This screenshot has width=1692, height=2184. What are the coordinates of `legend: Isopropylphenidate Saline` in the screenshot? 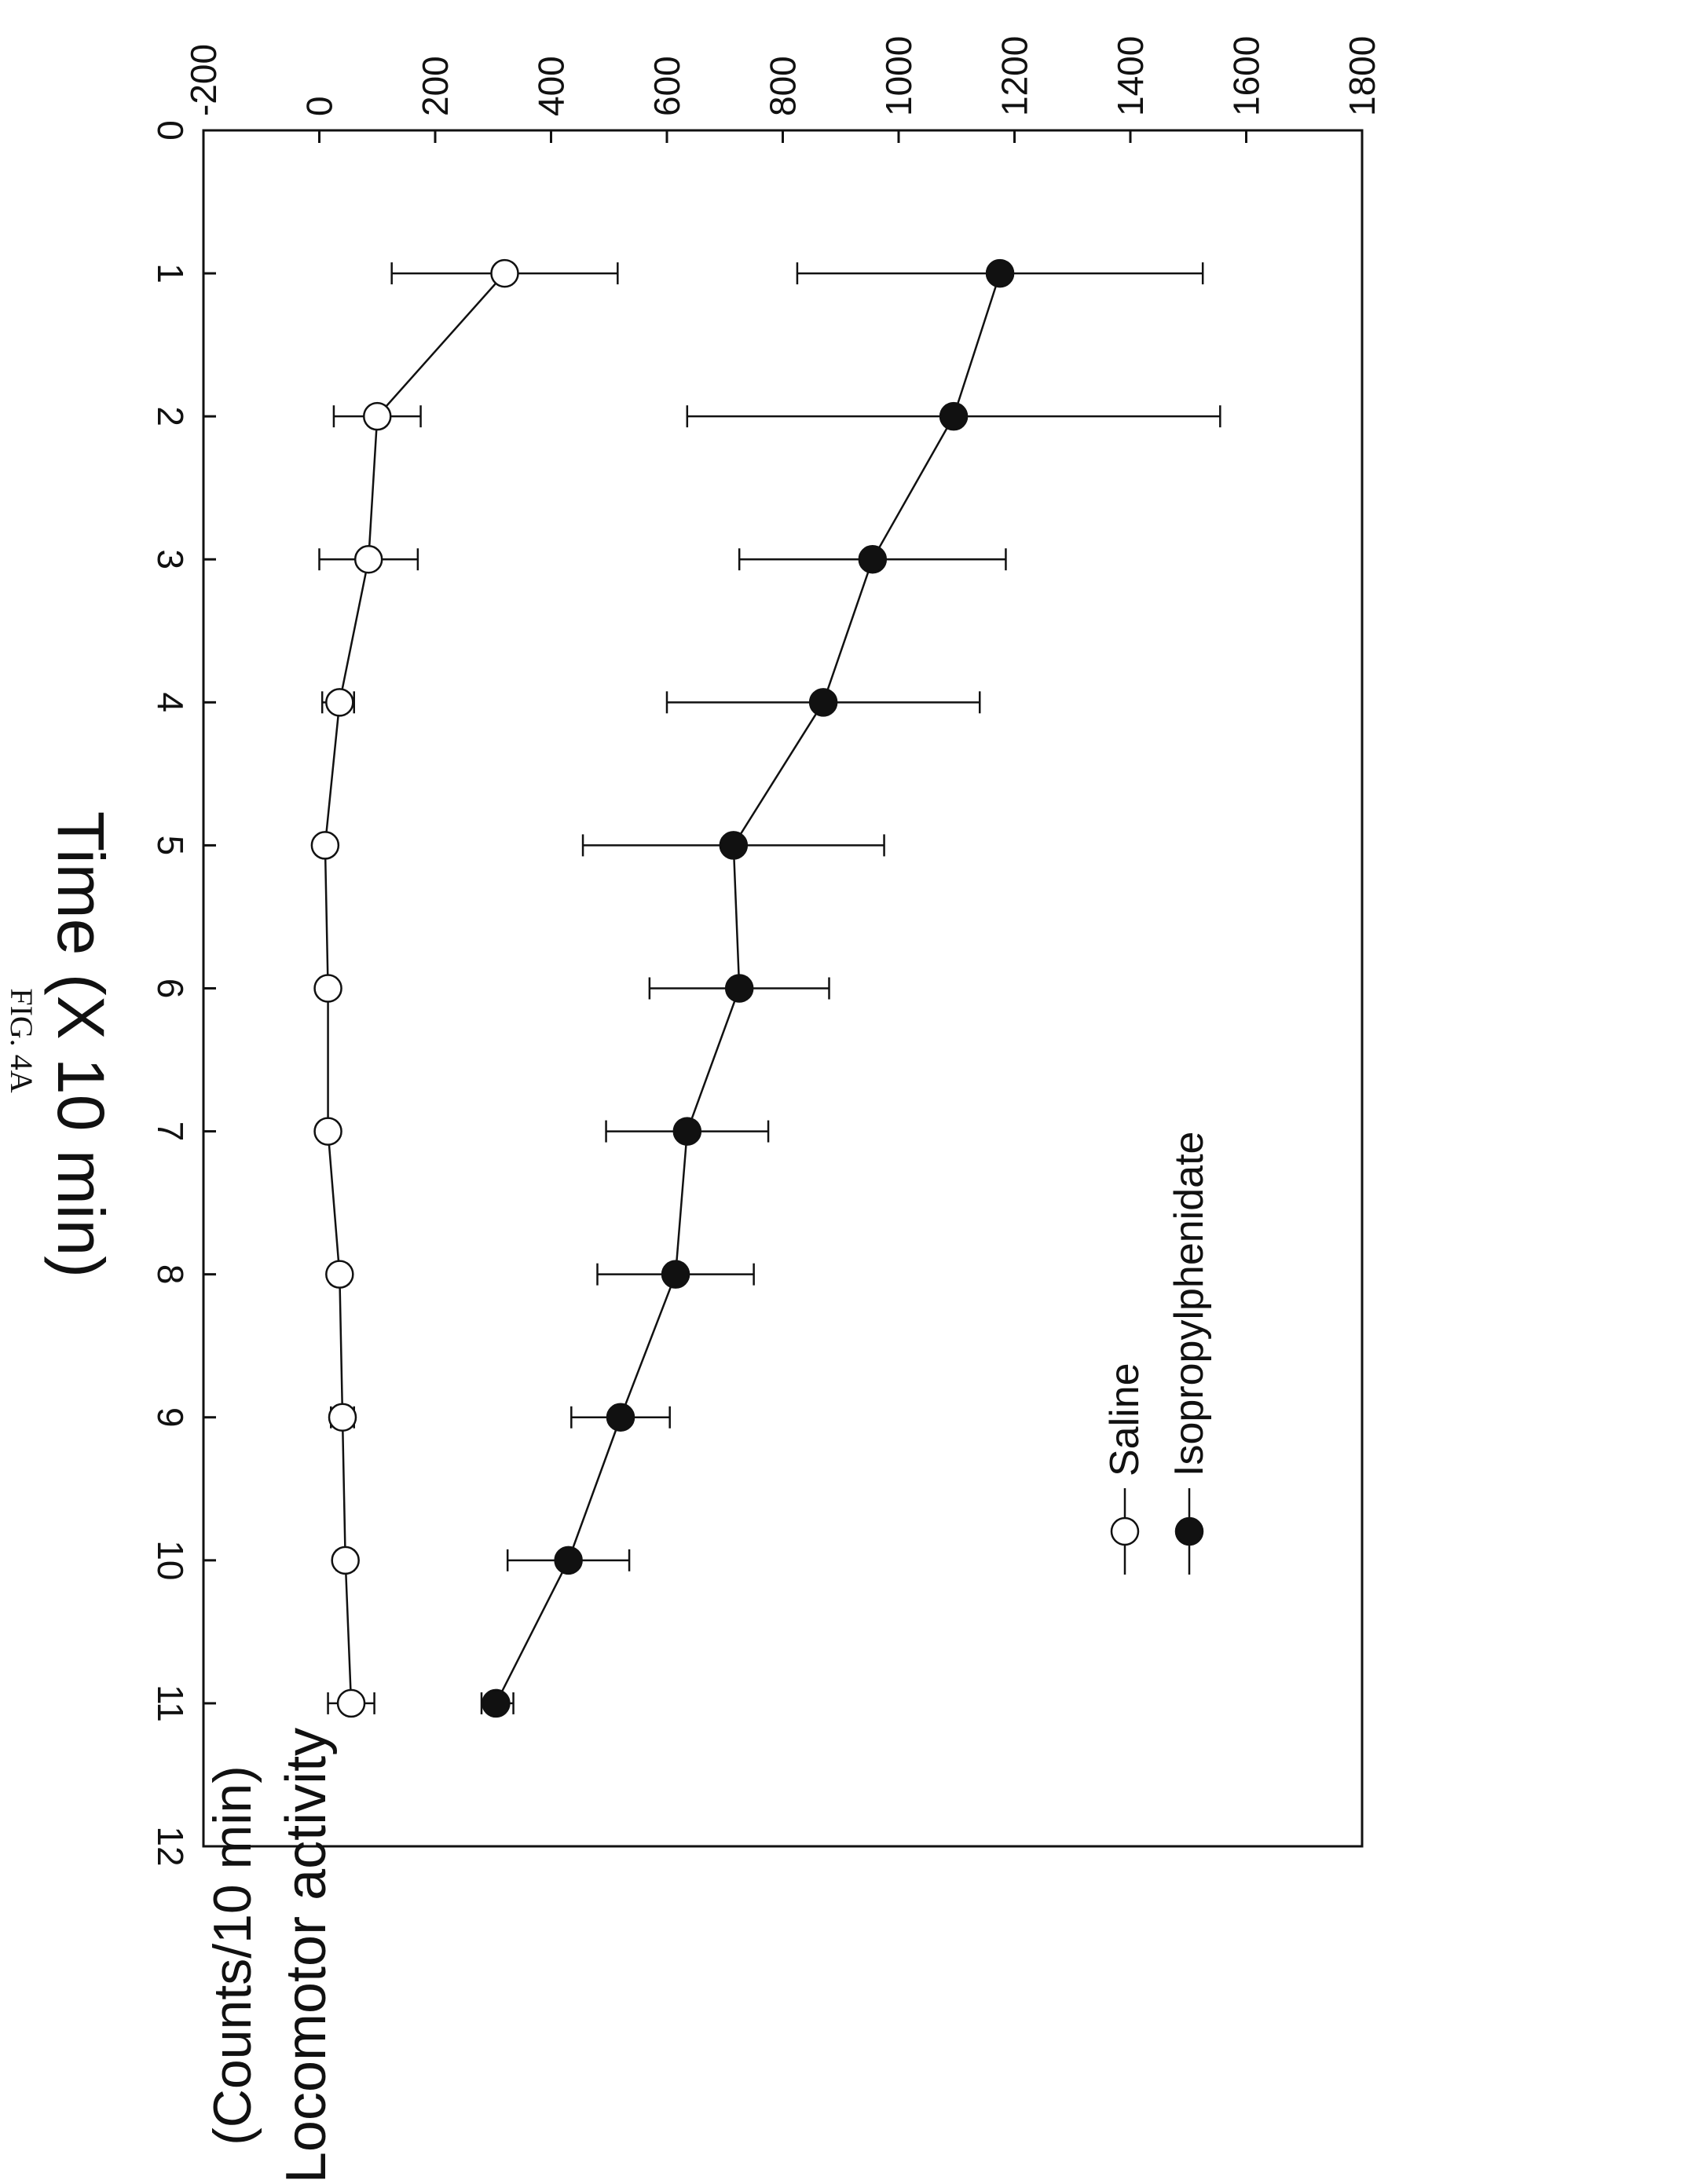 It's located at (1157, 1353).